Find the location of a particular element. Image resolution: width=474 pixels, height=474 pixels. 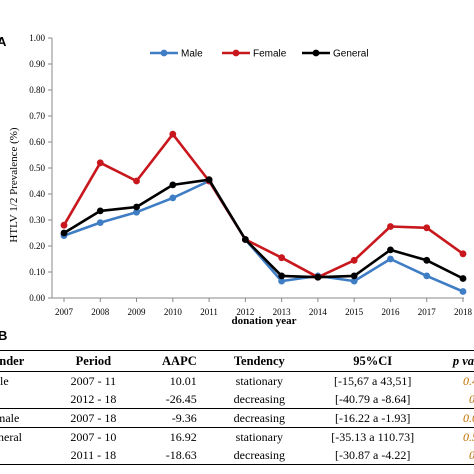

cell-aapc: 10.01 is located at coordinates (183, 380).